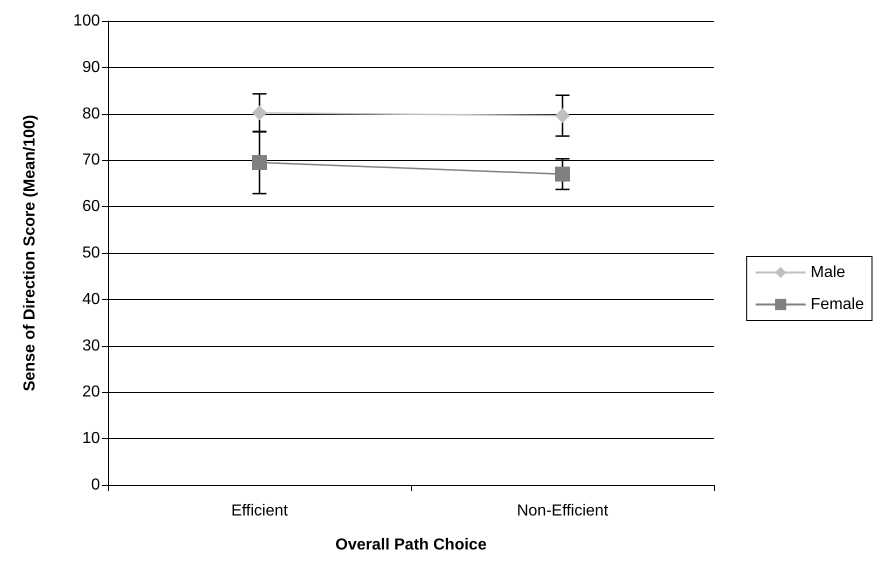 The image size is (882, 577). What do you see at coordinates (91, 207) in the screenshot?
I see `y-tick-label: 60` at bounding box center [91, 207].